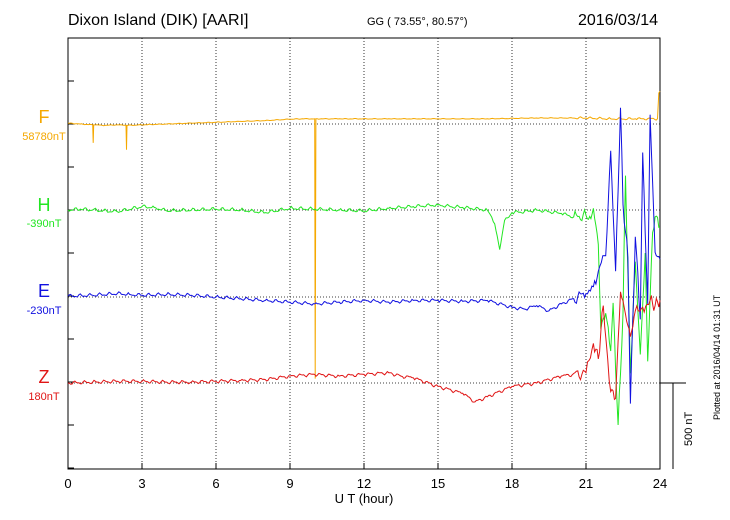 Image resolution: width=730 pixels, height=520 pixels. What do you see at coordinates (44, 224) in the screenshot?
I see `baseline-label-h: -390nT` at bounding box center [44, 224].